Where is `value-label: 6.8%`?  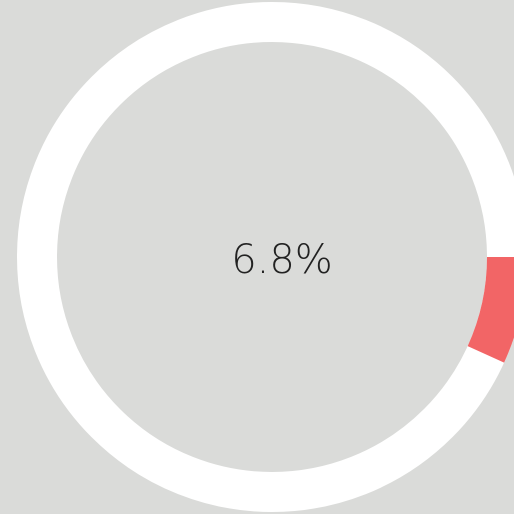 value-label: 6.8% is located at coordinates (282, 260).